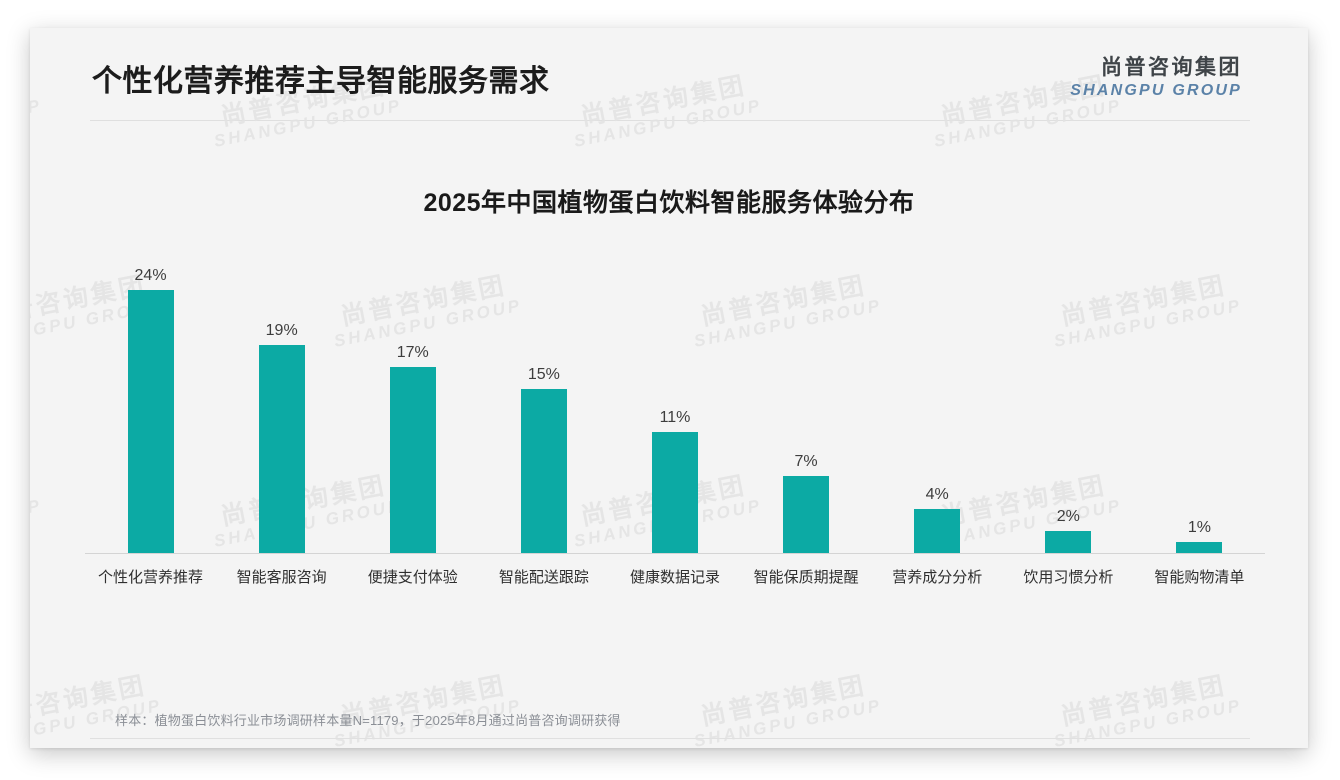 The height and width of the screenshot is (780, 1340). I want to click on bar-value-label: 15%, so click(543, 374).